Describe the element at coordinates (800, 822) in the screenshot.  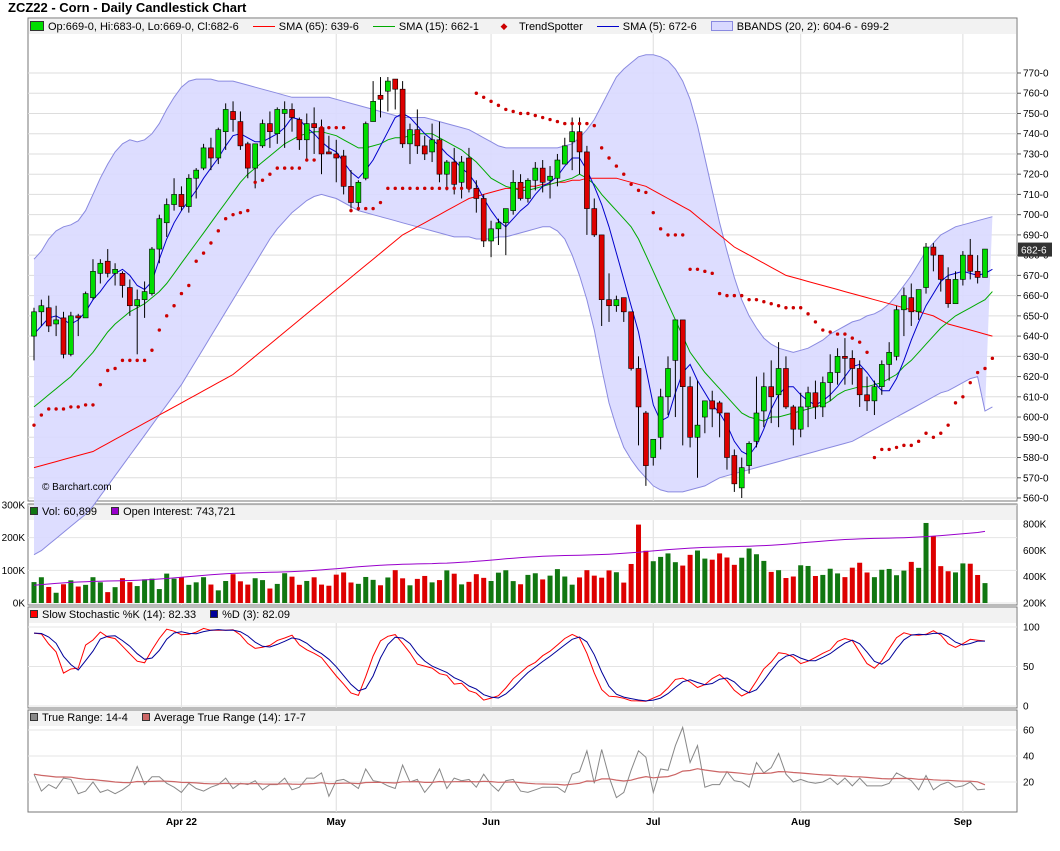
I see `month-label: Aug` at that location.